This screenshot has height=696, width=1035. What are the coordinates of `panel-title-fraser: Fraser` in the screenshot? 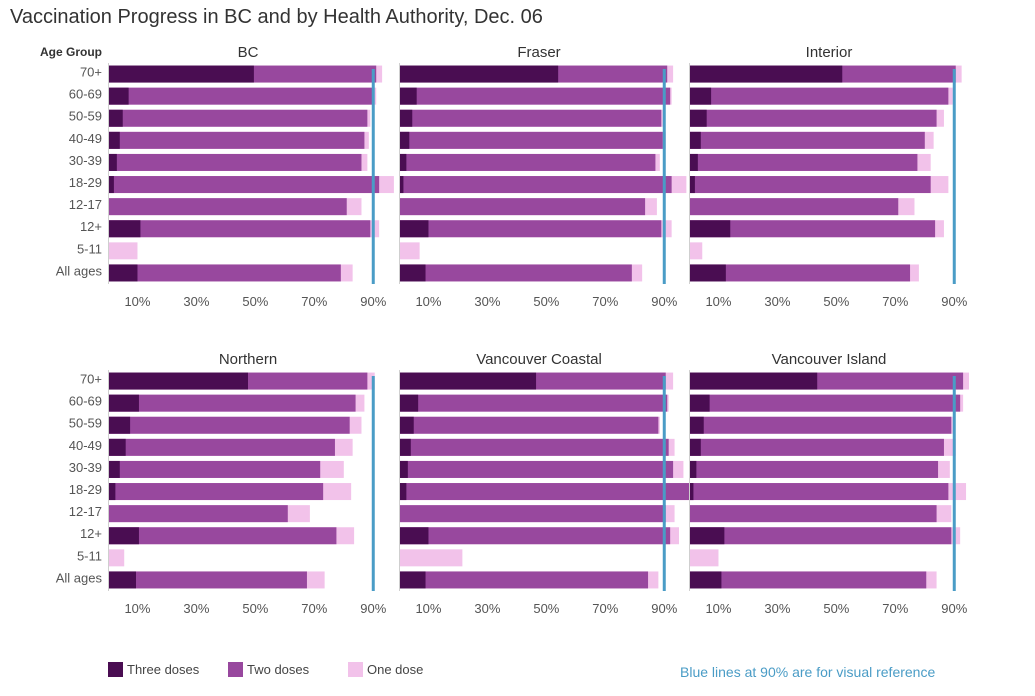 It's located at (538, 52).